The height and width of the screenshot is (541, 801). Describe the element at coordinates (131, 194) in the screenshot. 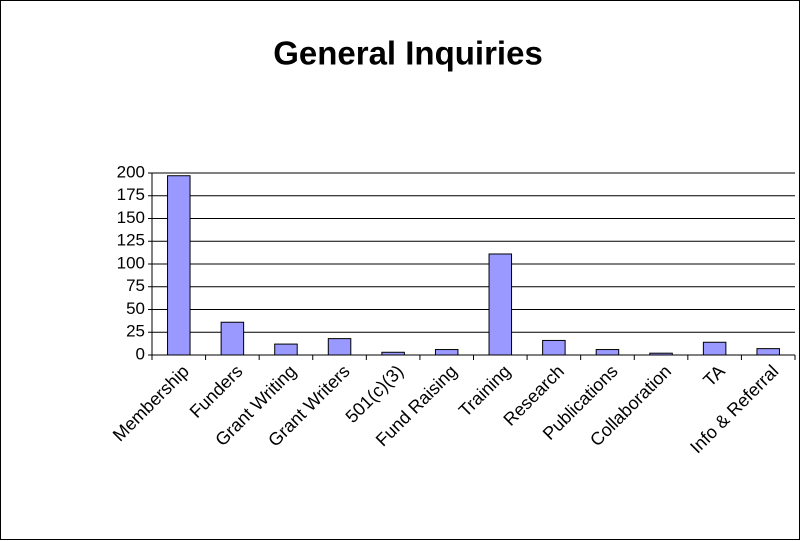

I see `y-tick-label: 175` at that location.